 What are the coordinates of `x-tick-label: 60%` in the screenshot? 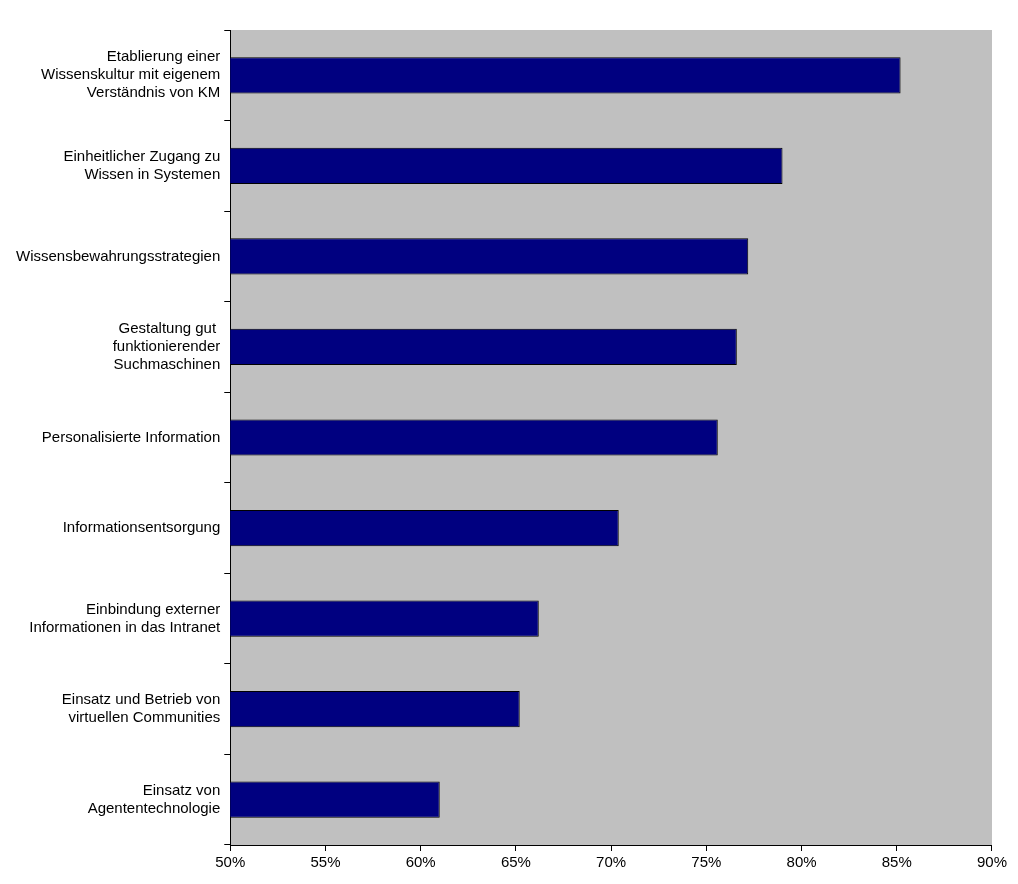 It's located at (420, 862).